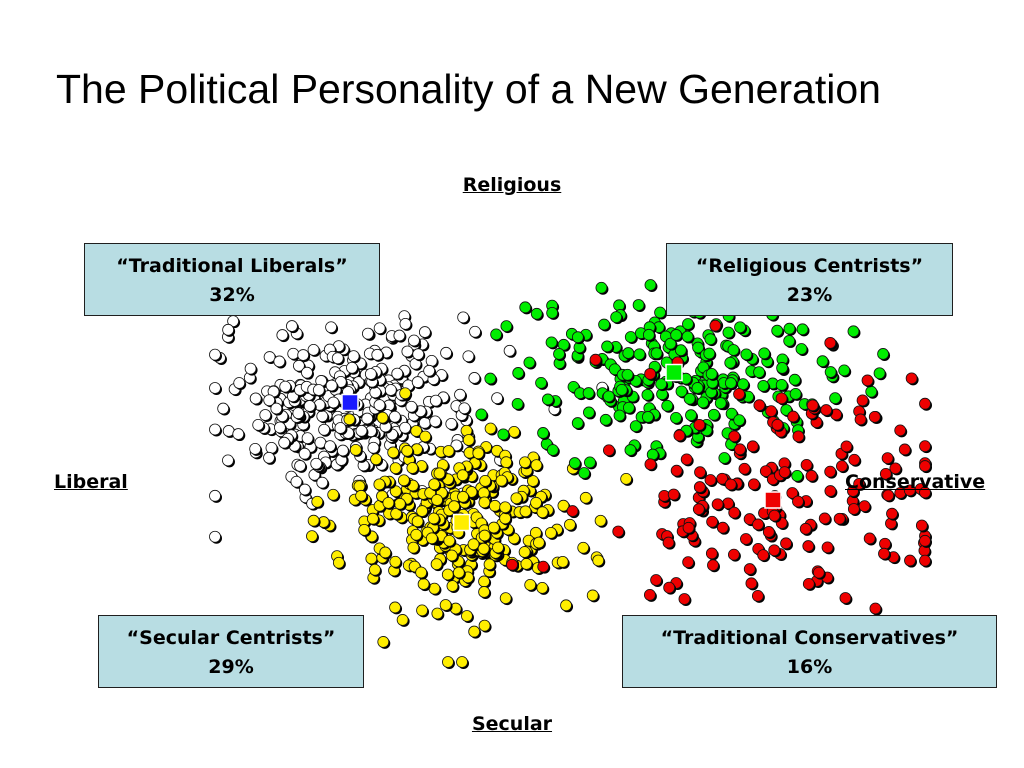 The height and width of the screenshot is (768, 1024). What do you see at coordinates (512, 185) in the screenshot?
I see `axis-label-religious: Religious` at bounding box center [512, 185].